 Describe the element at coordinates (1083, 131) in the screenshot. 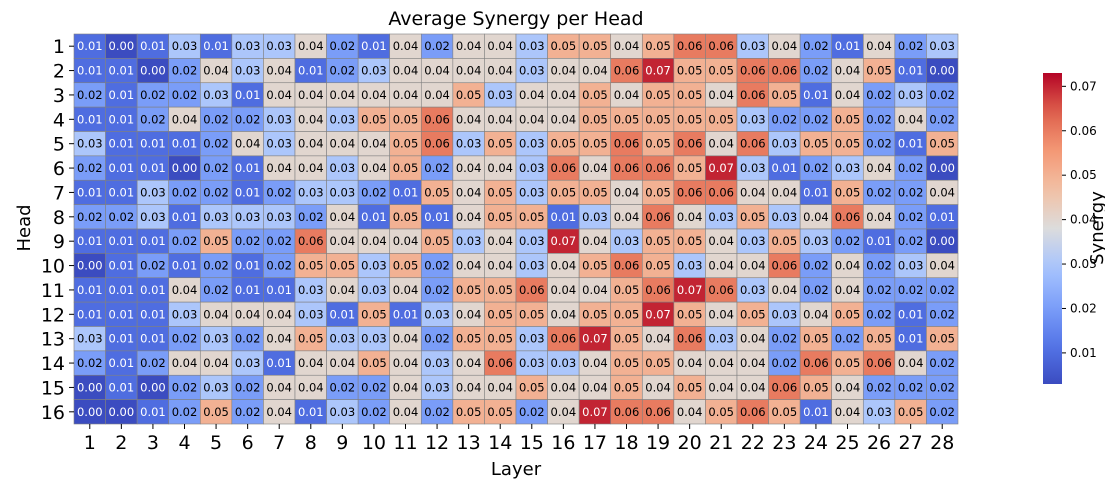

I see `colorbar-tick-label: 0.06` at that location.